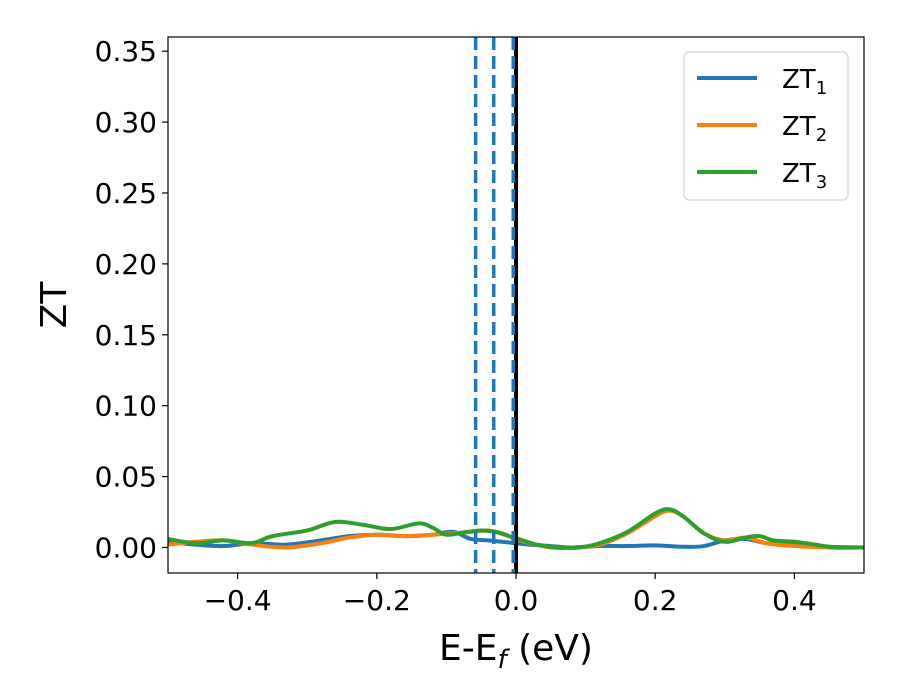  Describe the element at coordinates (377, 600) in the screenshot. I see `x-tick-label: −0.2` at that location.